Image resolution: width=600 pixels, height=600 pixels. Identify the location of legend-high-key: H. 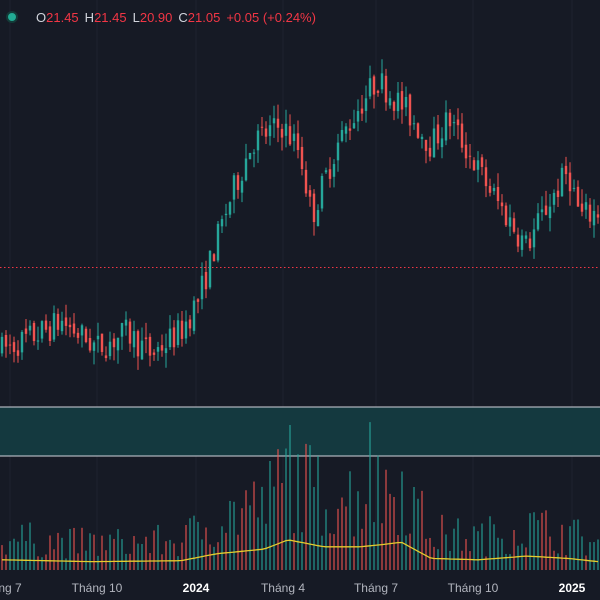
(89, 17).